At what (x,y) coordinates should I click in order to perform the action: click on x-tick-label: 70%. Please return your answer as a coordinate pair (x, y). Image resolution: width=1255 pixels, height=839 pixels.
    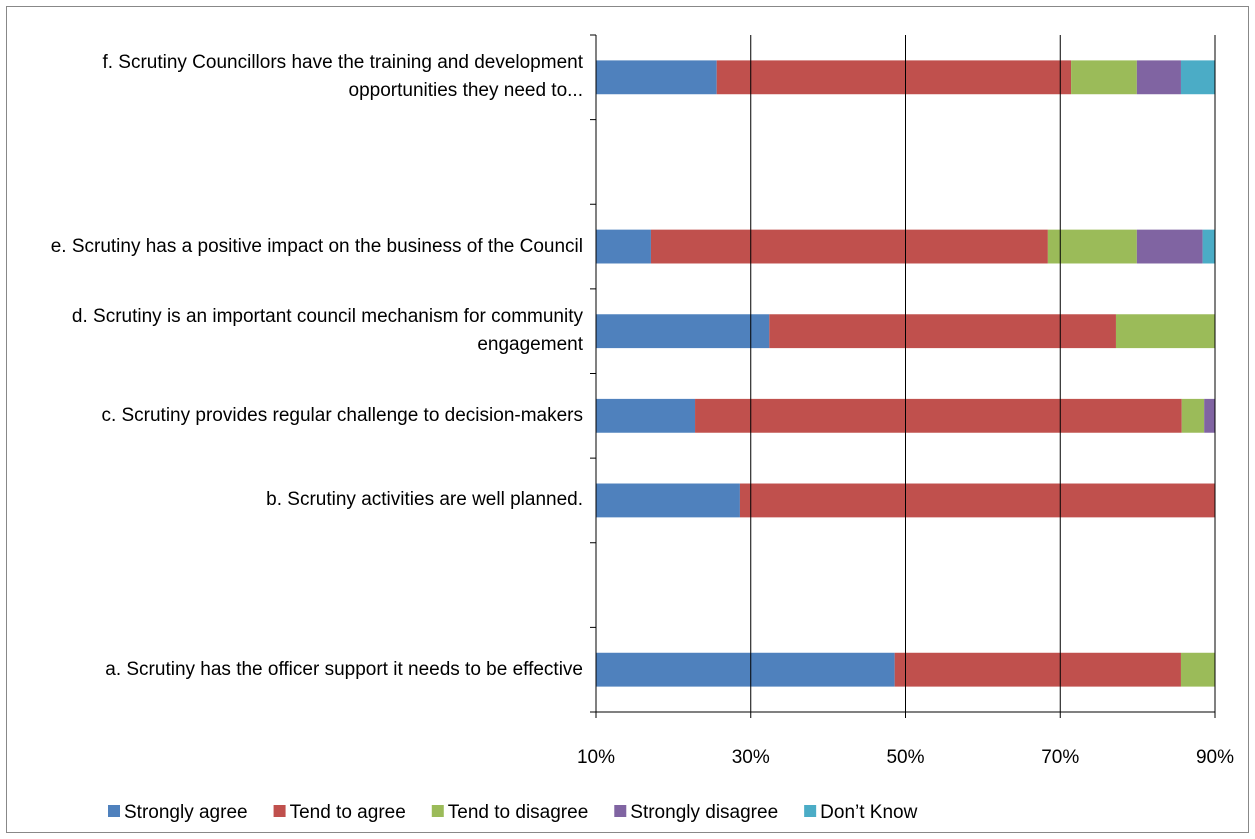
    Looking at the image, I should click on (1060, 757).